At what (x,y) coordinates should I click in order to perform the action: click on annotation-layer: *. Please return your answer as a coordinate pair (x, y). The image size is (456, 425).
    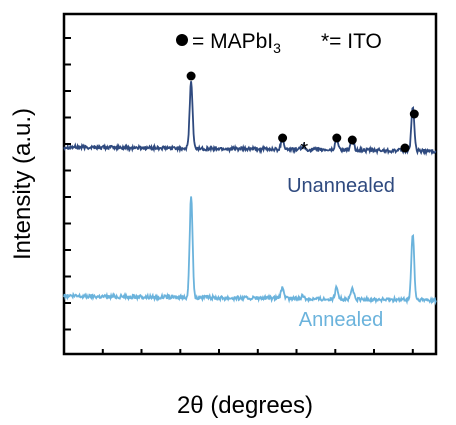
    Looking at the image, I should click on (302, 116).